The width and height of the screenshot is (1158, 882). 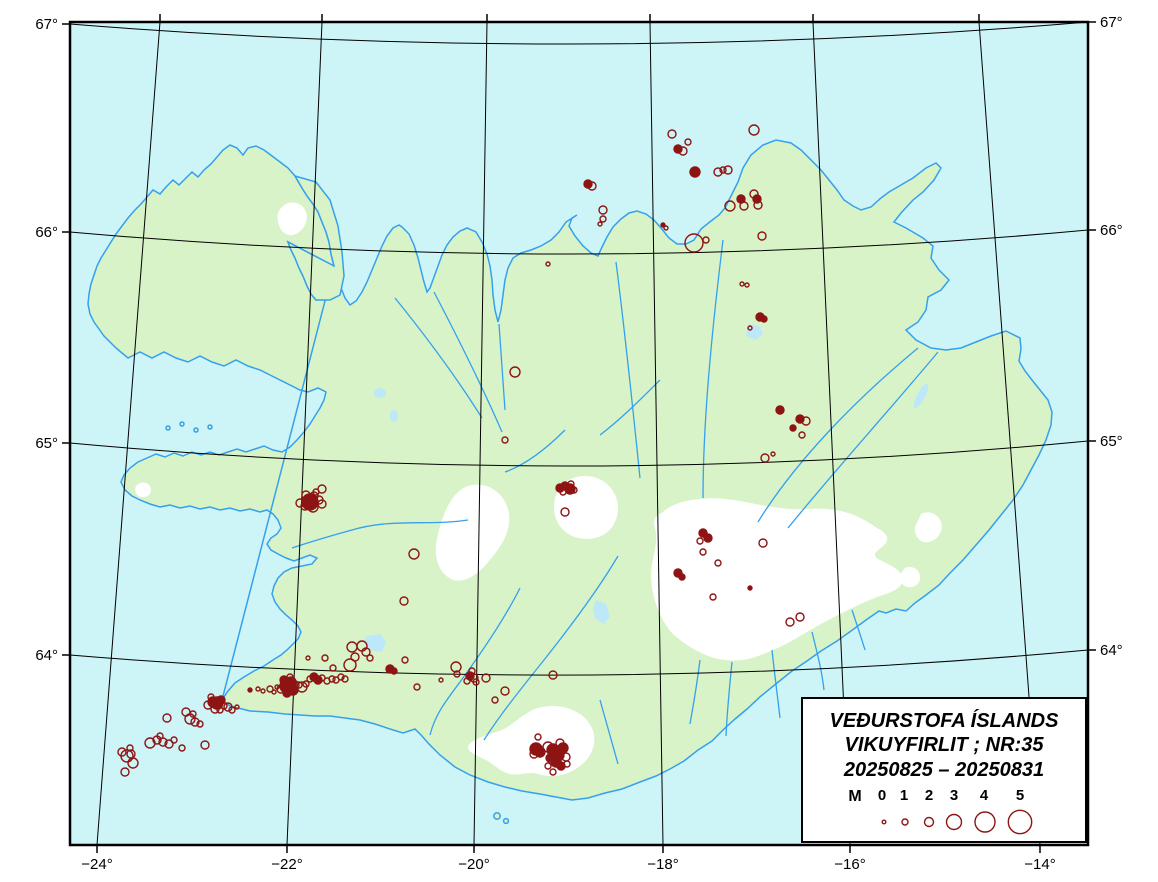 I want to click on longitude-label: −22°, so click(x=286, y=864).